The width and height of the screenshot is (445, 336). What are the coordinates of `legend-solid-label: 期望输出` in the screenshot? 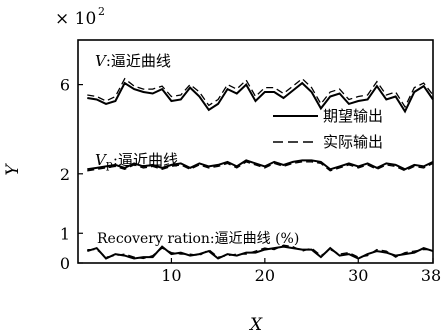 It's located at (353, 116).